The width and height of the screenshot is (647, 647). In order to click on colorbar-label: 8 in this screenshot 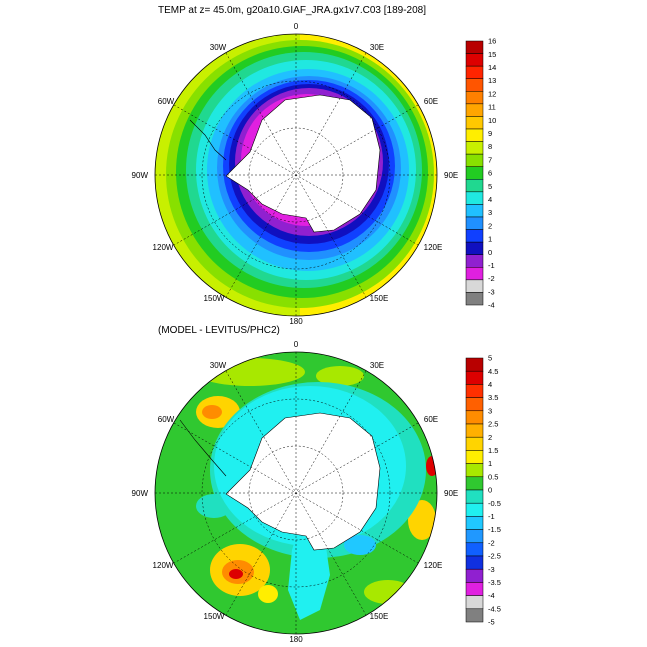, I will do `click(490, 146)`.